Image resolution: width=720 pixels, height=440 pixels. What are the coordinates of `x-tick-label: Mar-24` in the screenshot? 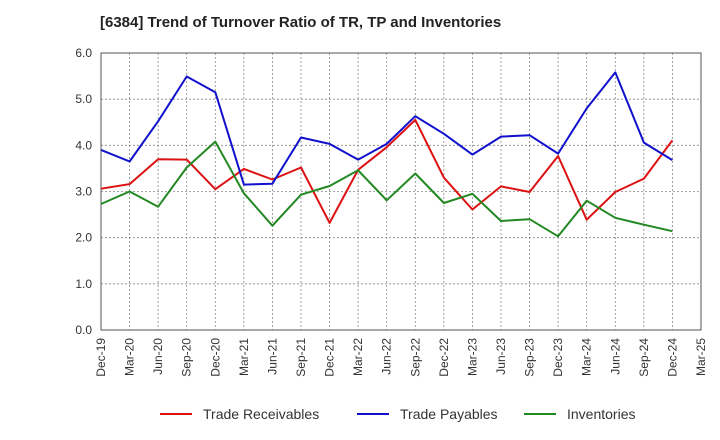 It's located at (587, 357).